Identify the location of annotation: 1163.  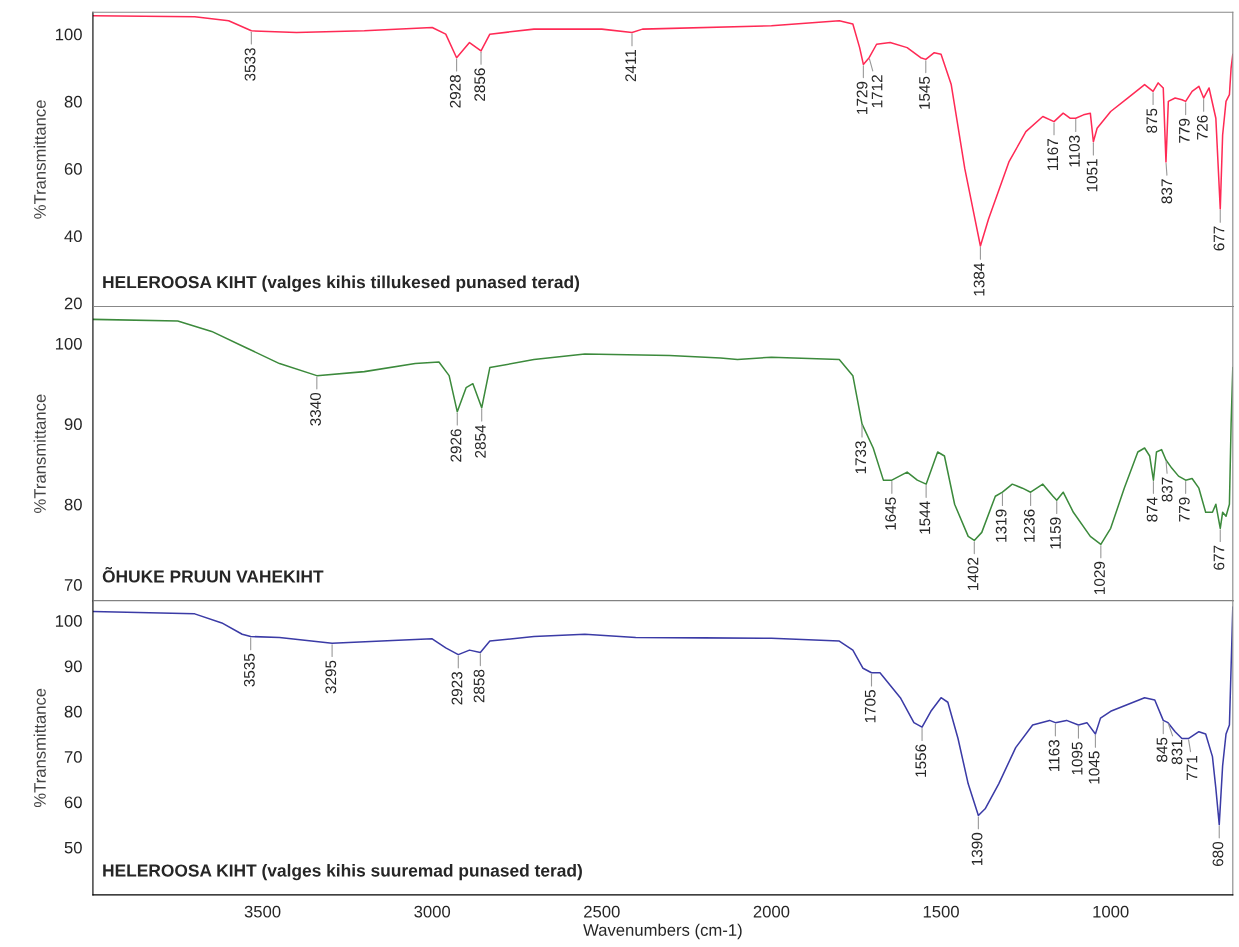
(1054, 755).